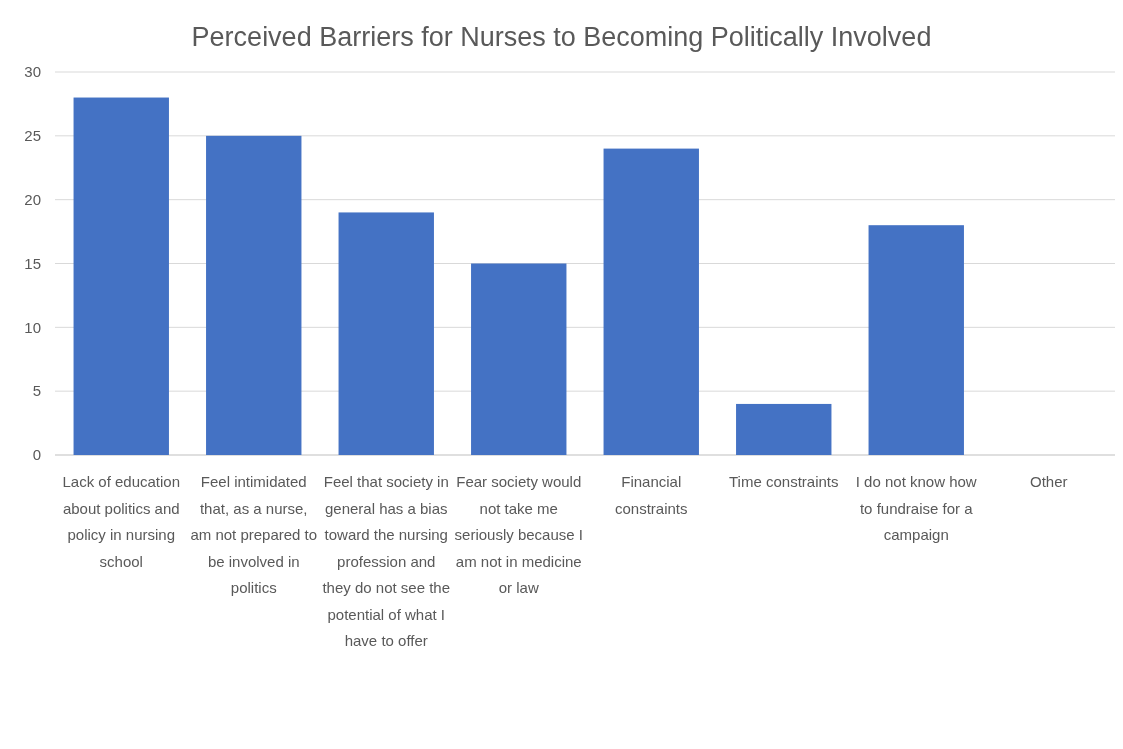  Describe the element at coordinates (518, 534) in the screenshot. I see `x-tick-label: Fear society would not take me seriously because I am not in medicine or law` at that location.